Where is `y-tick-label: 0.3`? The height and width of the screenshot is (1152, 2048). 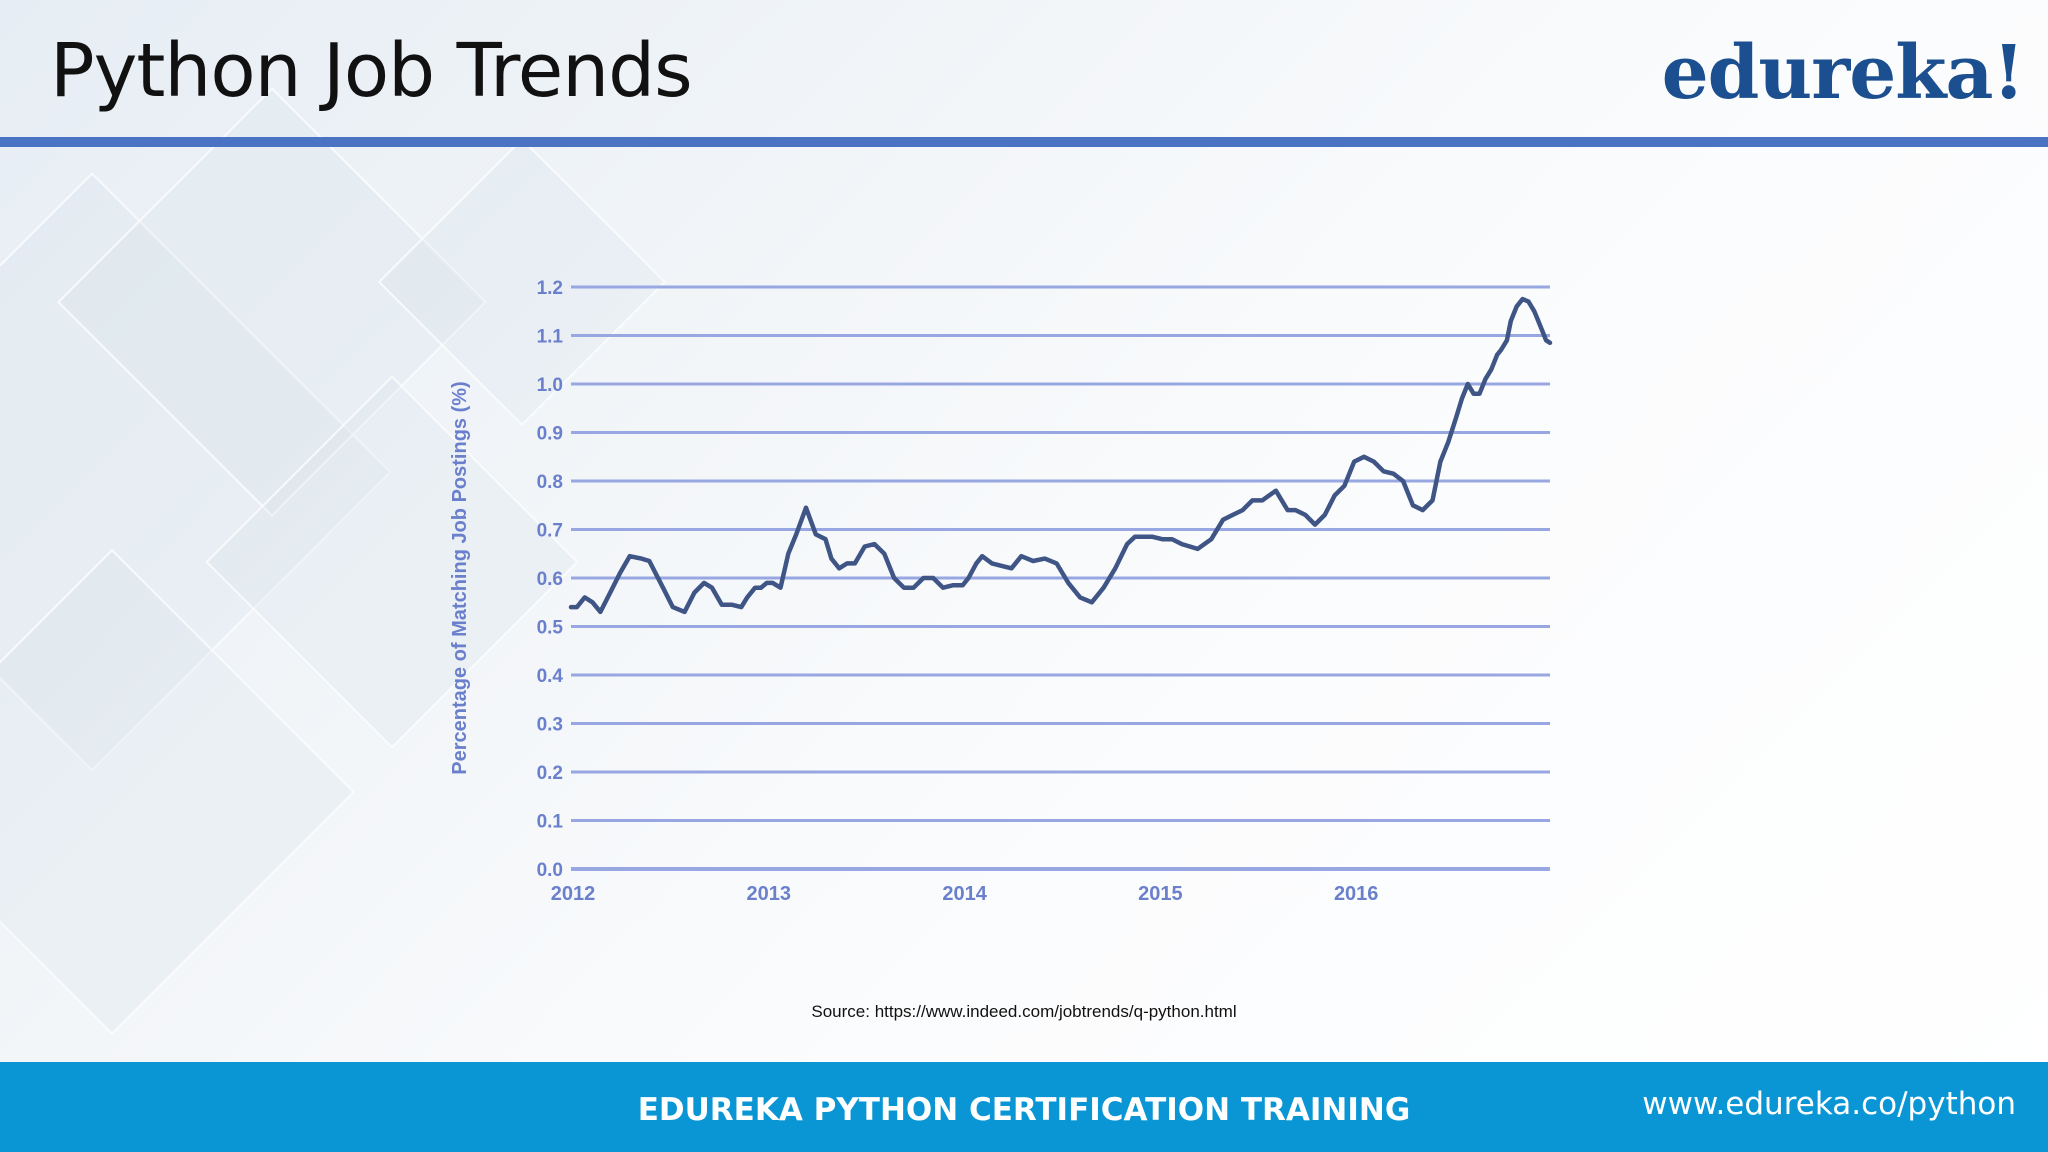 y-tick-label: 0.3 is located at coordinates (550, 725).